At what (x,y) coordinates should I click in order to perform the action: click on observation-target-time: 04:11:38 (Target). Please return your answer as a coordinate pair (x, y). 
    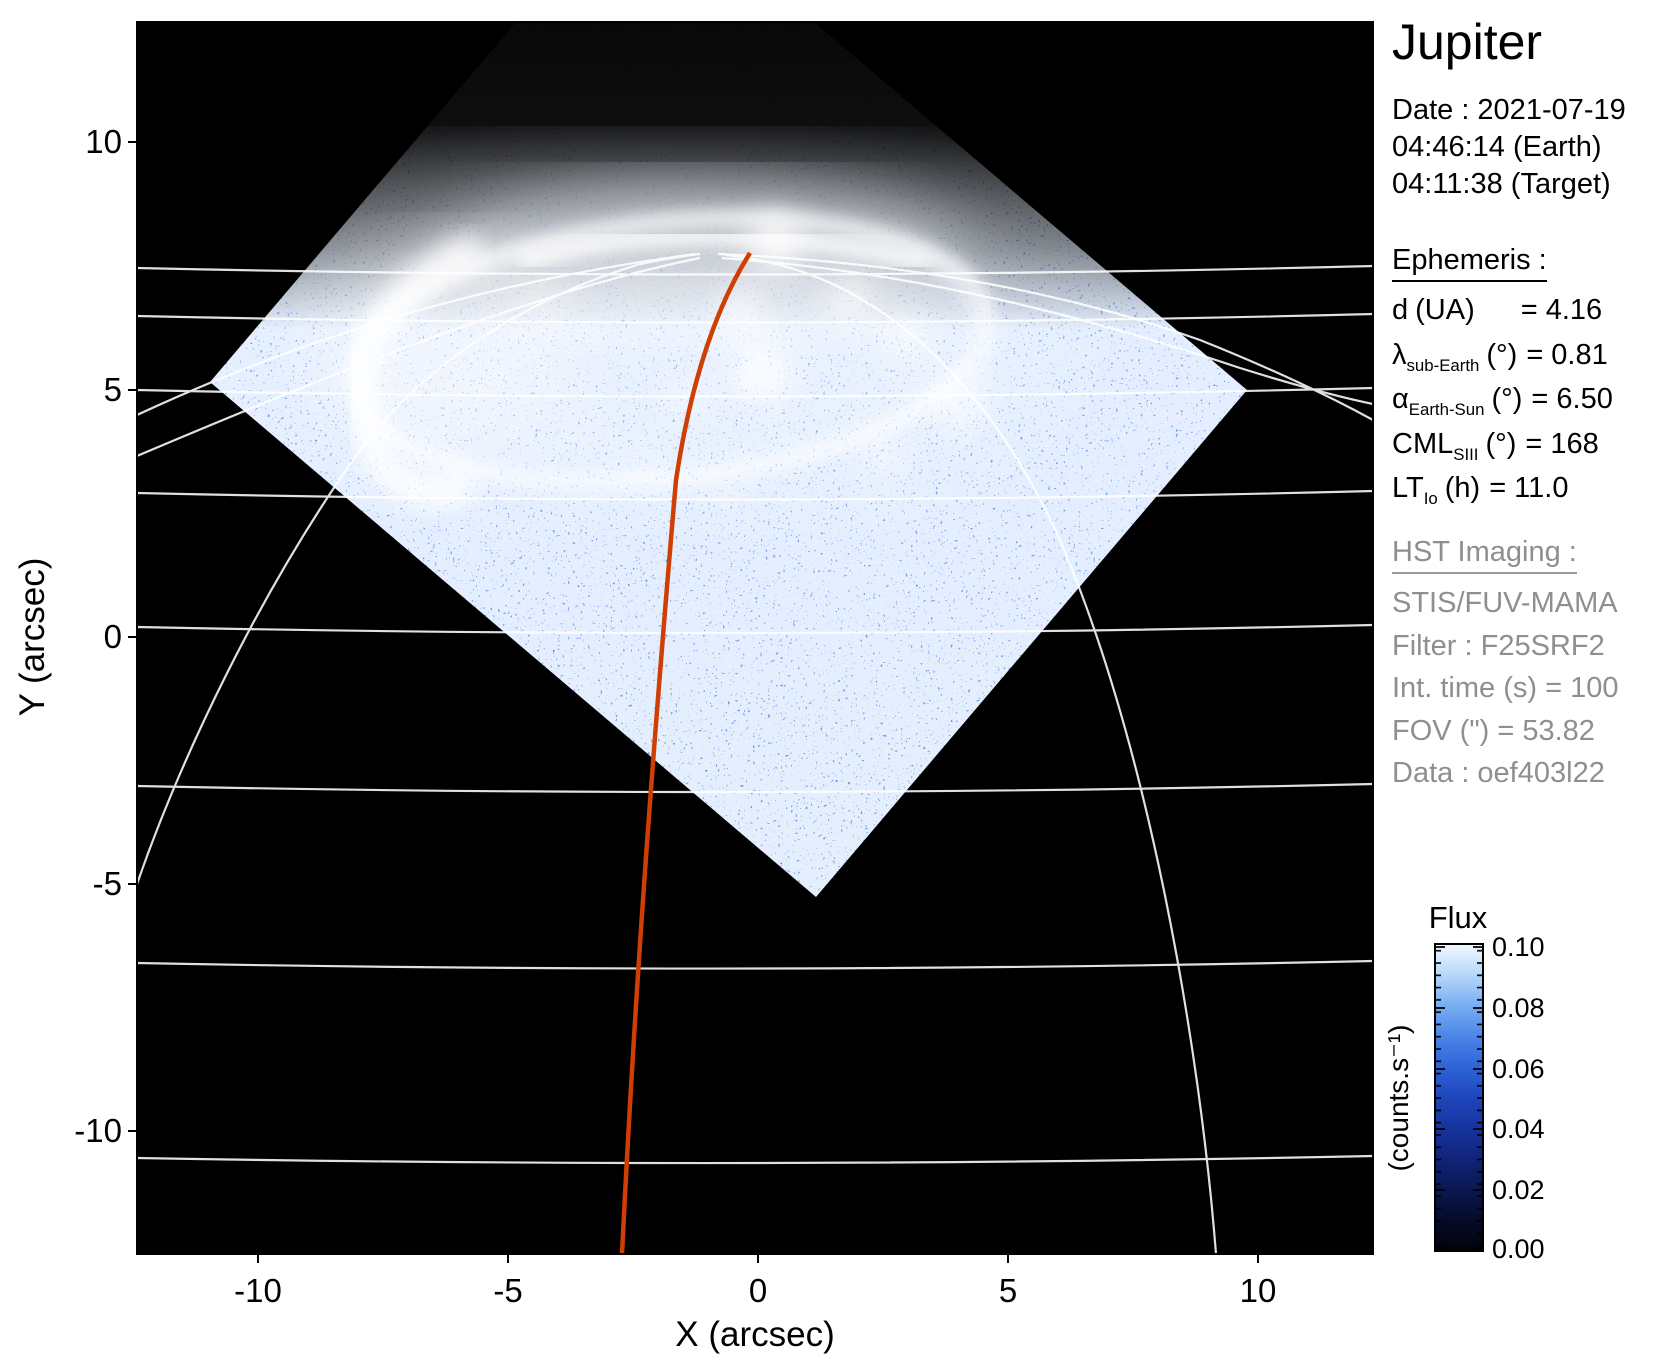
    Looking at the image, I should click on (1501, 184).